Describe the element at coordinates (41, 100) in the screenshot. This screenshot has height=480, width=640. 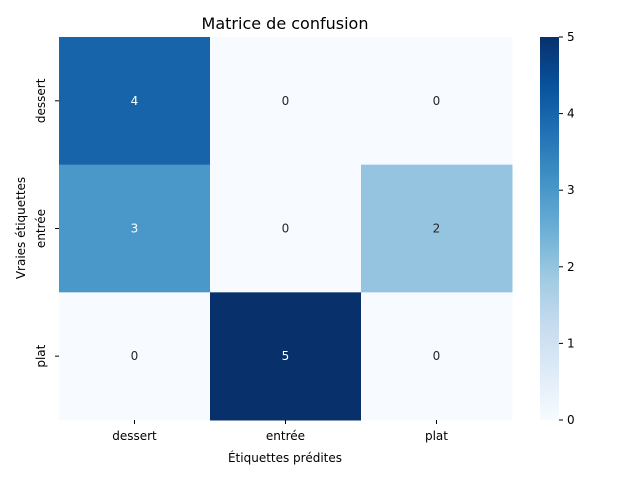
I see `y-tick-label: dessert` at that location.